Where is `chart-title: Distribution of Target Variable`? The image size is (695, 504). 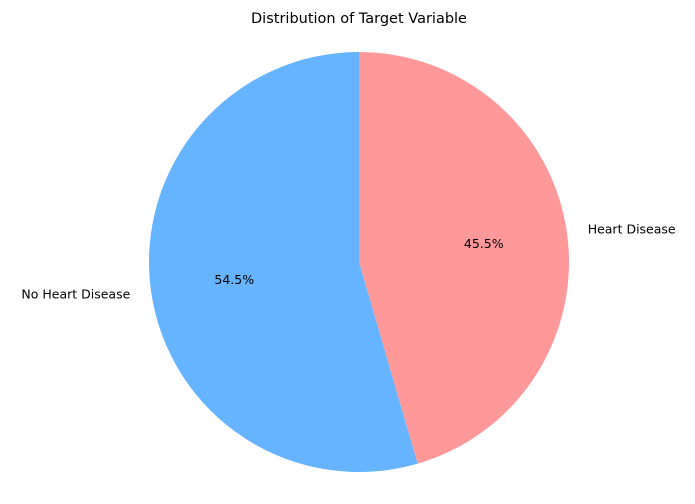 chart-title: Distribution of Target Variable is located at coordinates (359, 19).